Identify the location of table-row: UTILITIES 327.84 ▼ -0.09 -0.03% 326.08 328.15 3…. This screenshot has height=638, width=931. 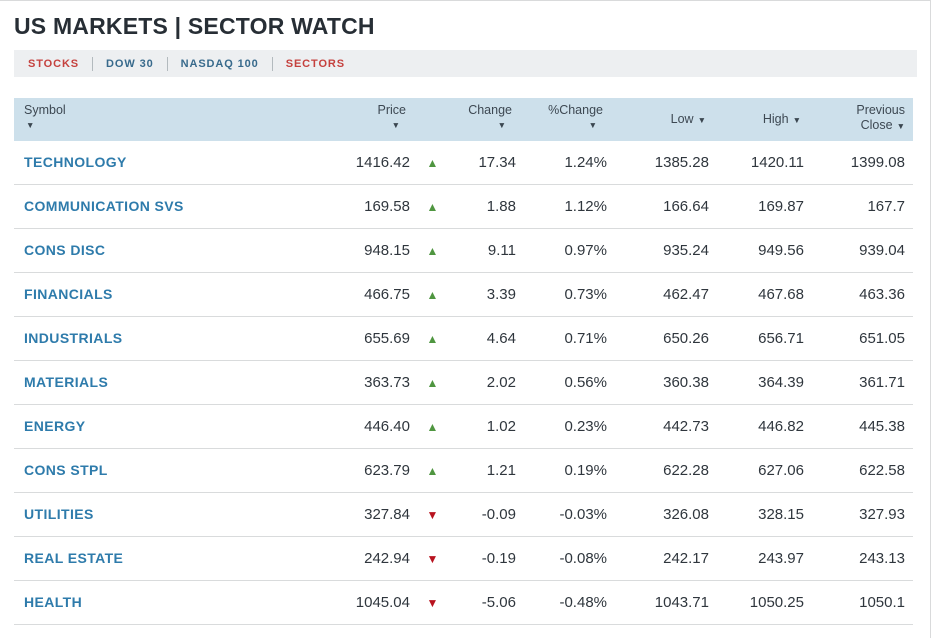
(463, 514).